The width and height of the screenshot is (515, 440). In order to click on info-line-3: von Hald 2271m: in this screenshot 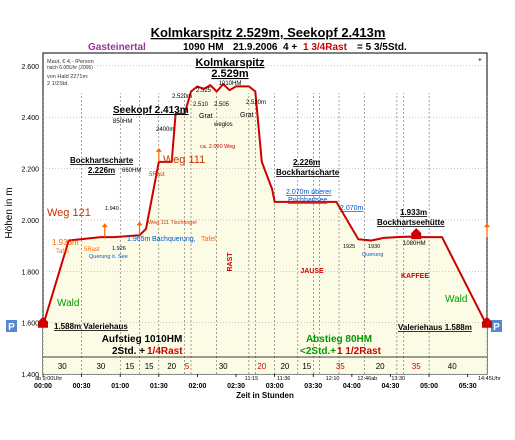, I will do `click(68, 77)`.